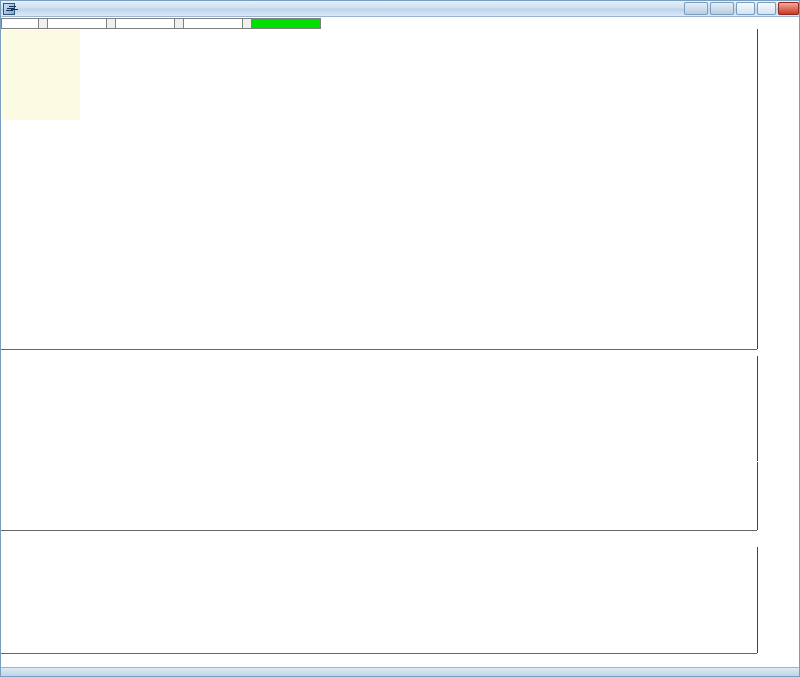 The width and height of the screenshot is (800, 677). What do you see at coordinates (400, 9) in the screenshot?
I see `window-titlebar` at bounding box center [400, 9].